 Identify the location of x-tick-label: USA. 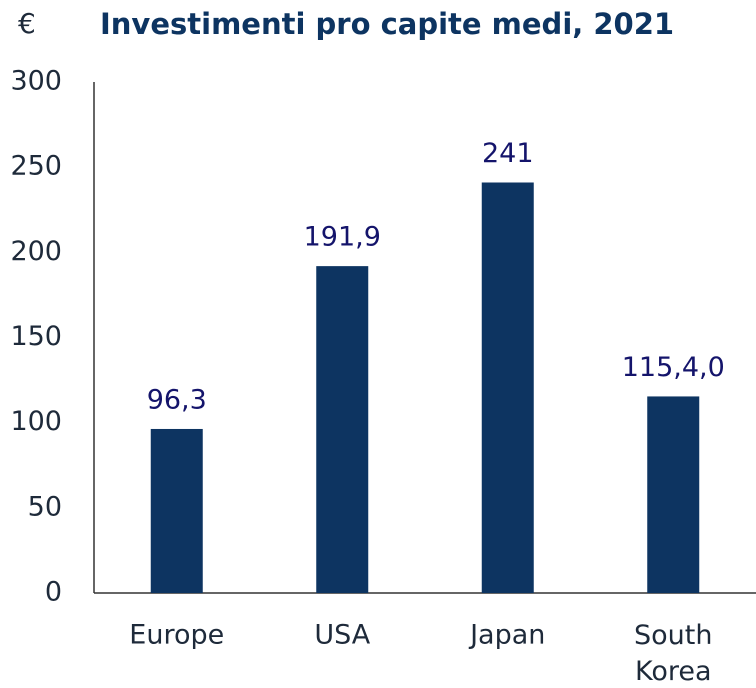
(342, 635).